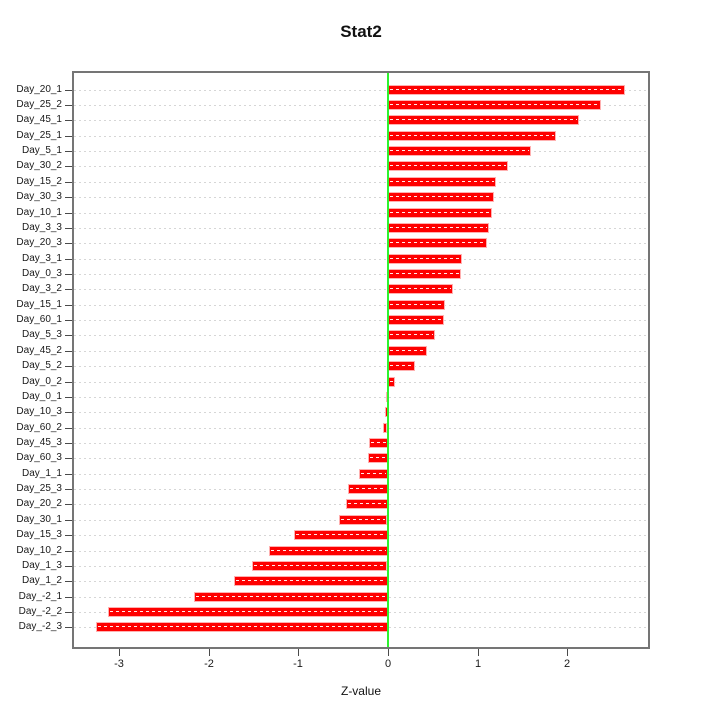 The height and width of the screenshot is (720, 720). Describe the element at coordinates (388, 360) in the screenshot. I see `zero-reference-line` at that location.